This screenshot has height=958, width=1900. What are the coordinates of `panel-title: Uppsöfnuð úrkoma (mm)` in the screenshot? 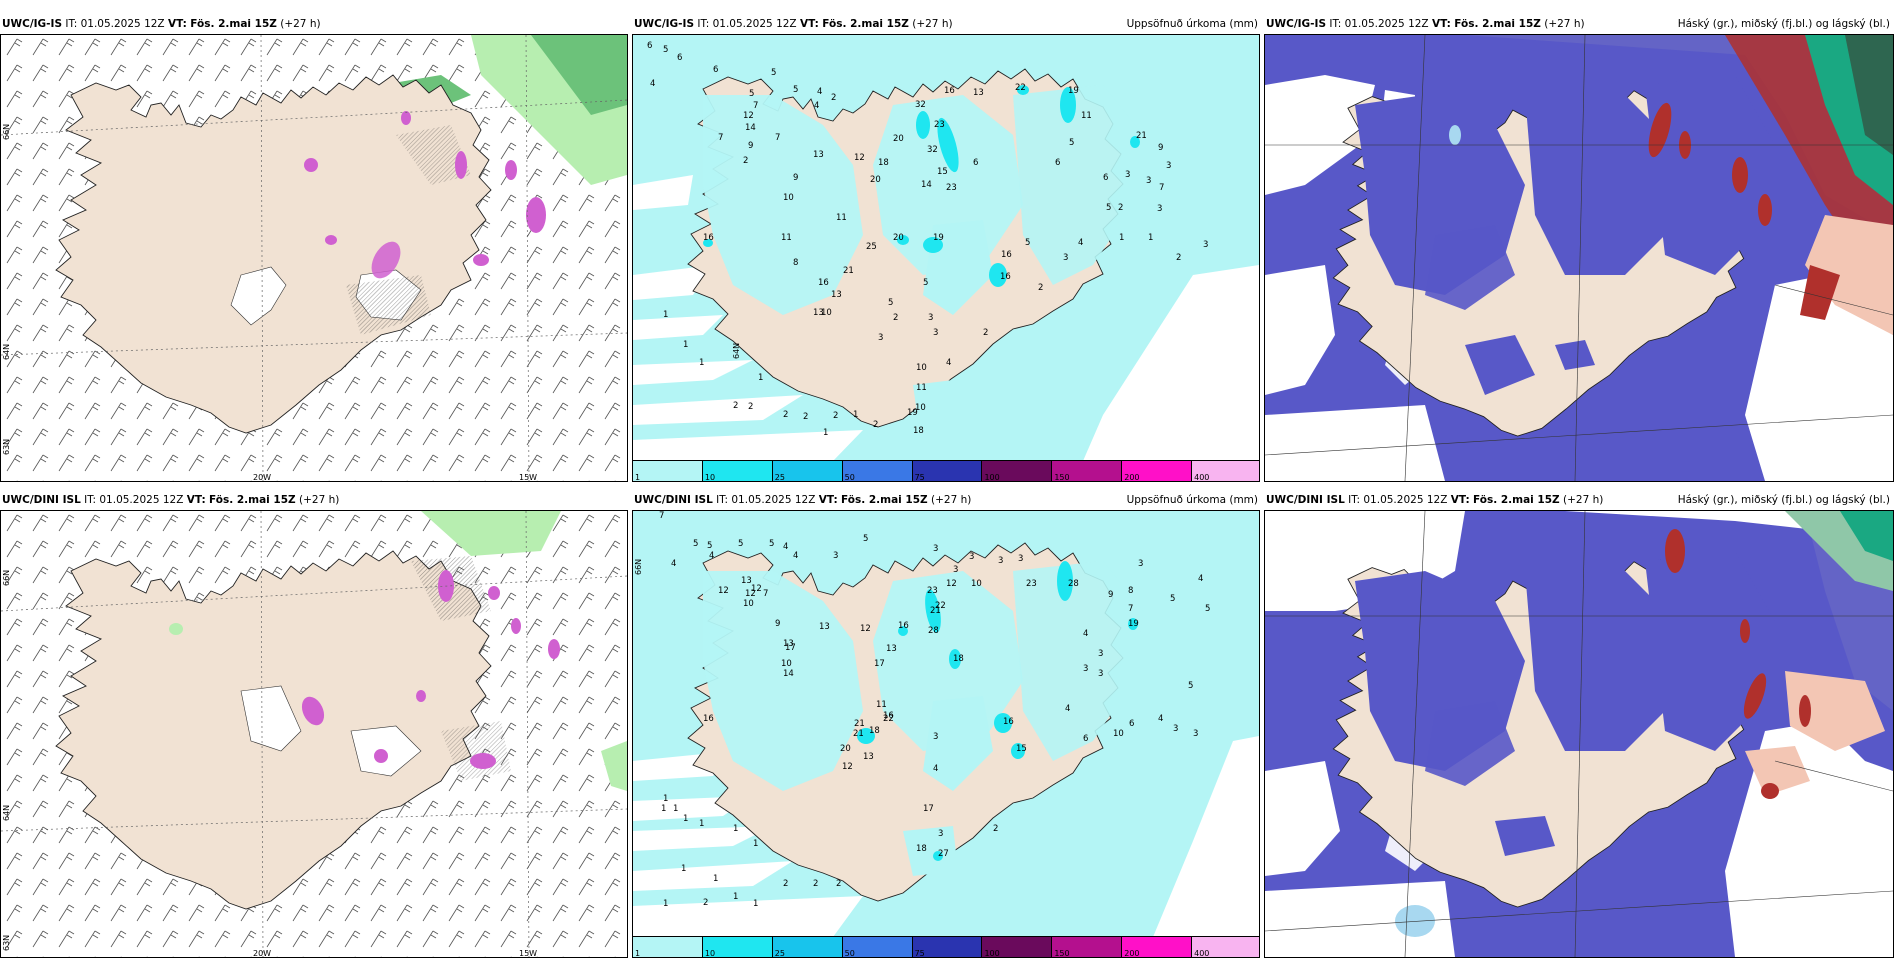 It's located at (1192, 24).